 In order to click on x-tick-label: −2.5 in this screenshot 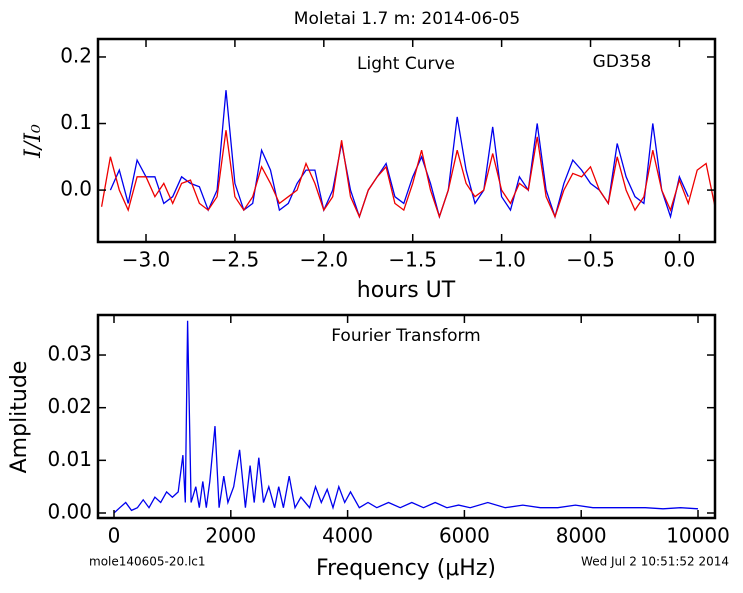, I will do `click(235, 260)`.